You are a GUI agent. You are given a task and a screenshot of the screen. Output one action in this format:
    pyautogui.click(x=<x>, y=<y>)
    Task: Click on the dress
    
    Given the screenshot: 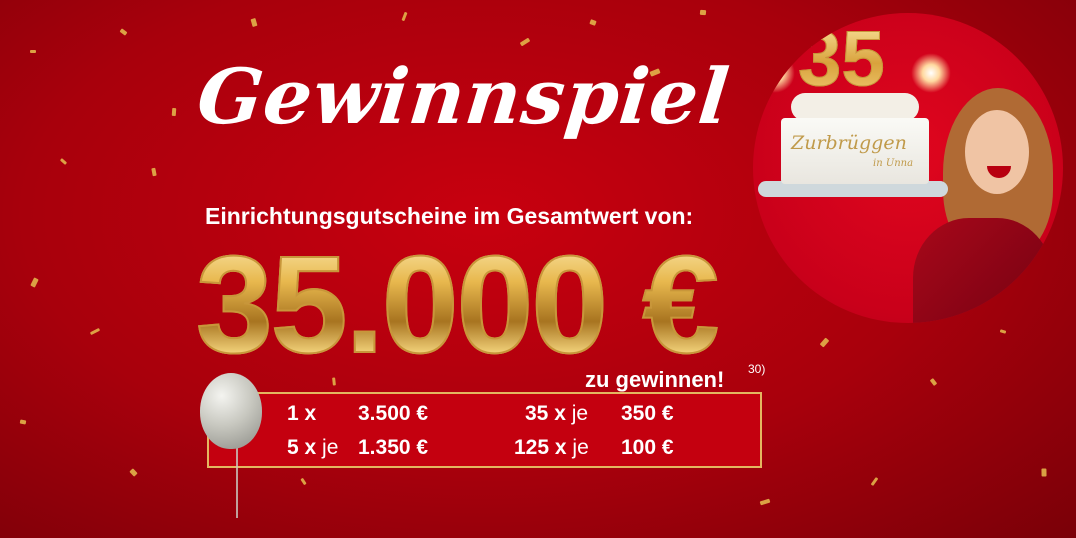 What is the action you would take?
    pyautogui.click(x=983, y=270)
    